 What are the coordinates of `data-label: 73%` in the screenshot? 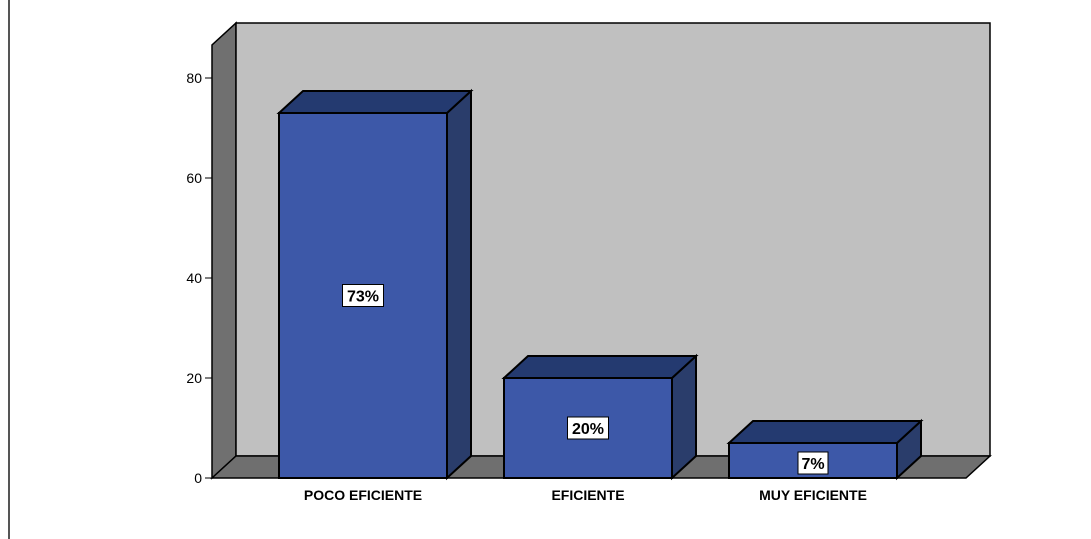 It's located at (363, 295).